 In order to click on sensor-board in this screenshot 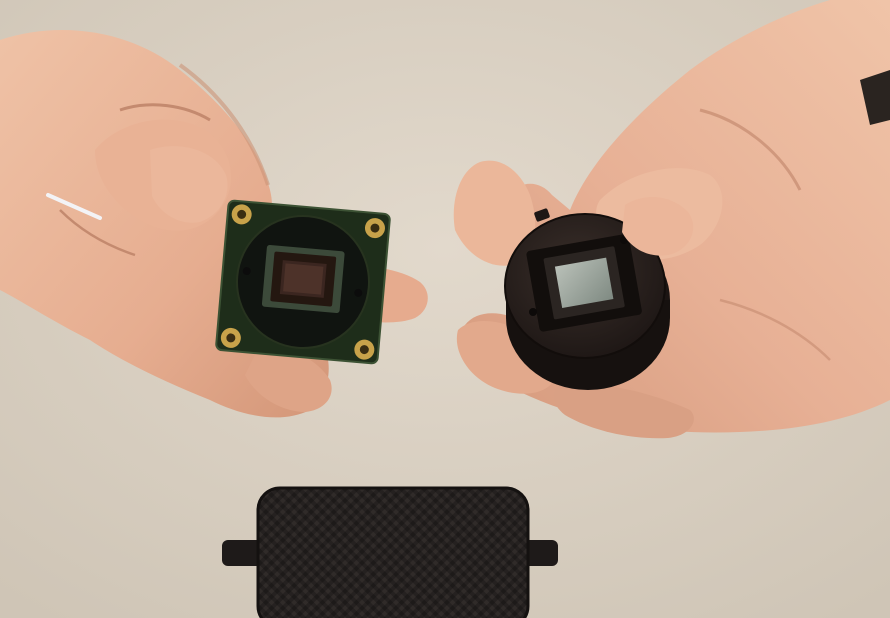, I will do `click(303, 282)`.